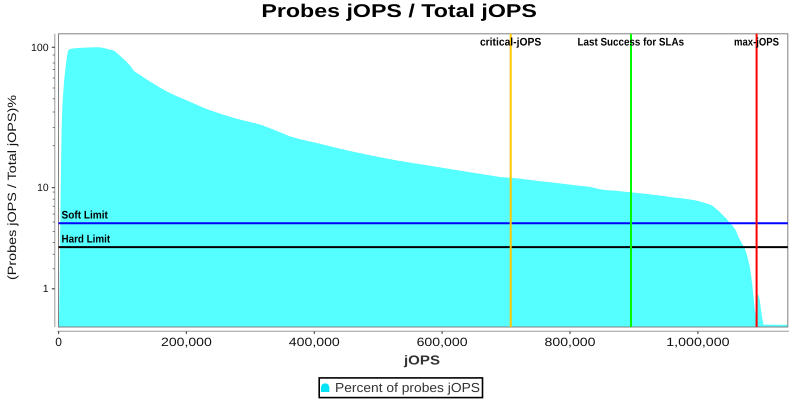  I want to click on svg-text: Soft Limit, so click(85, 216).